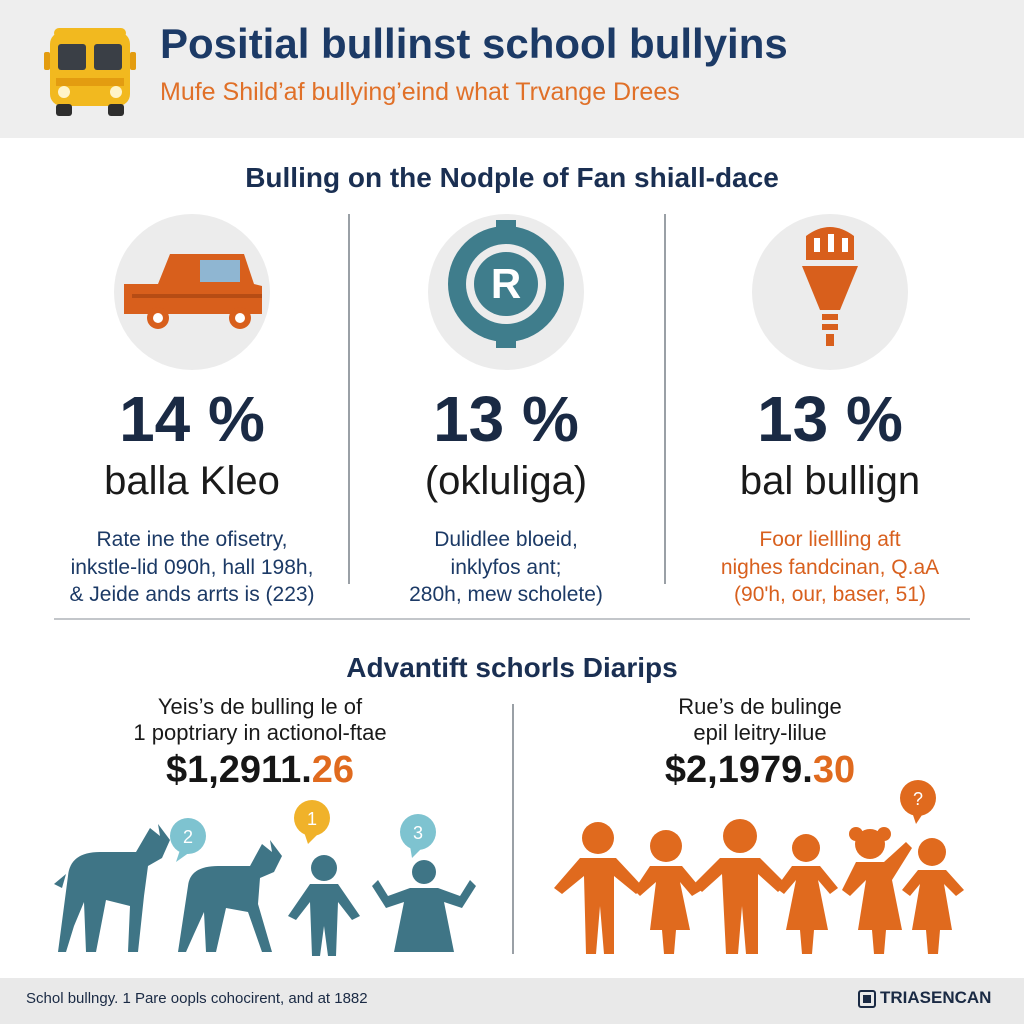 This screenshot has width=1024, height=1024. I want to click on speech-badge-3: 3, so click(418, 836).